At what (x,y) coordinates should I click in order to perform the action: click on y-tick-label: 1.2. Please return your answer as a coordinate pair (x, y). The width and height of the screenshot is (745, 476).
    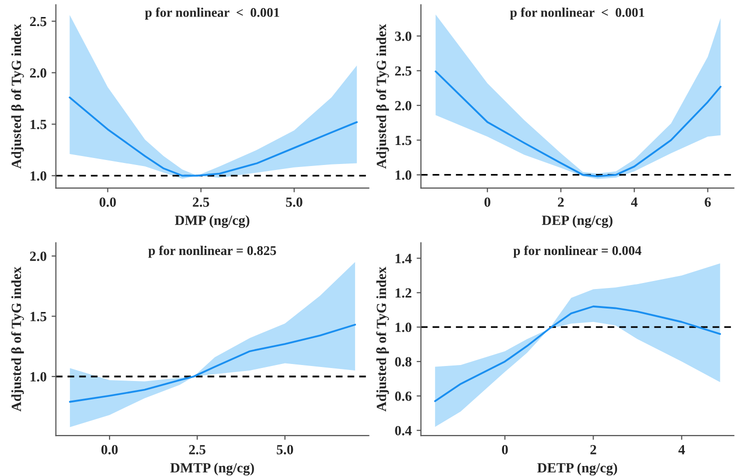
    Looking at the image, I should click on (404, 293).